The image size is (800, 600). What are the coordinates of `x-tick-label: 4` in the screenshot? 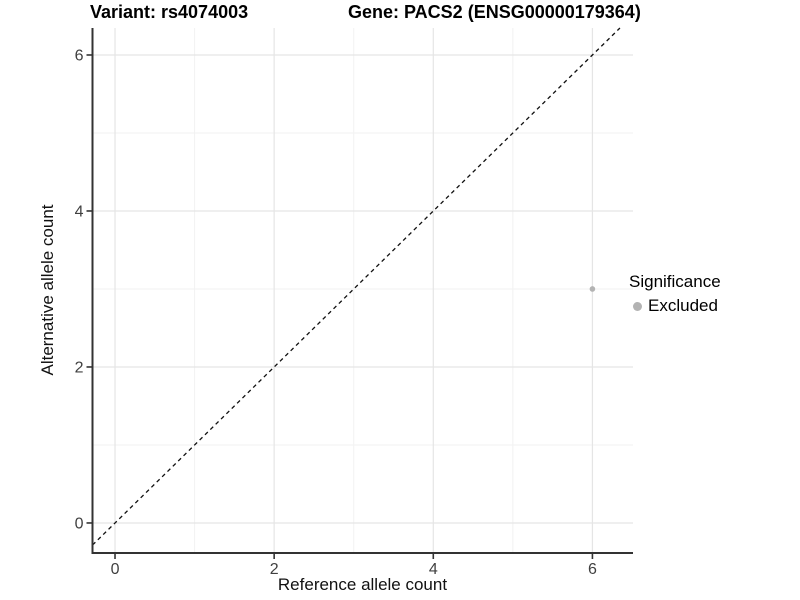 It's located at (433, 569).